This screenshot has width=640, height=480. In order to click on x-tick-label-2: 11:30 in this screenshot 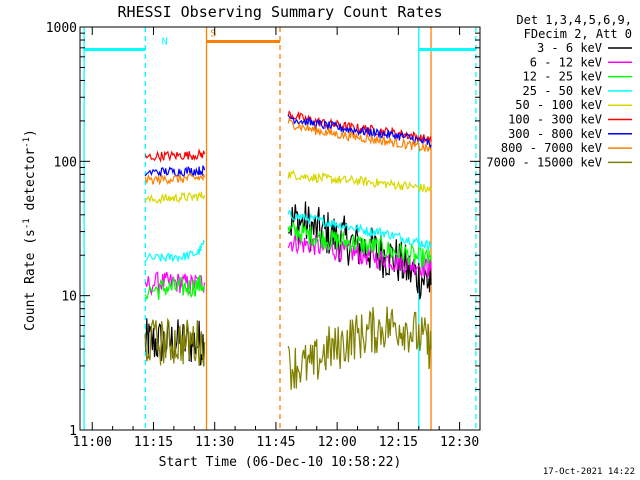, I will do `click(214, 442)`.